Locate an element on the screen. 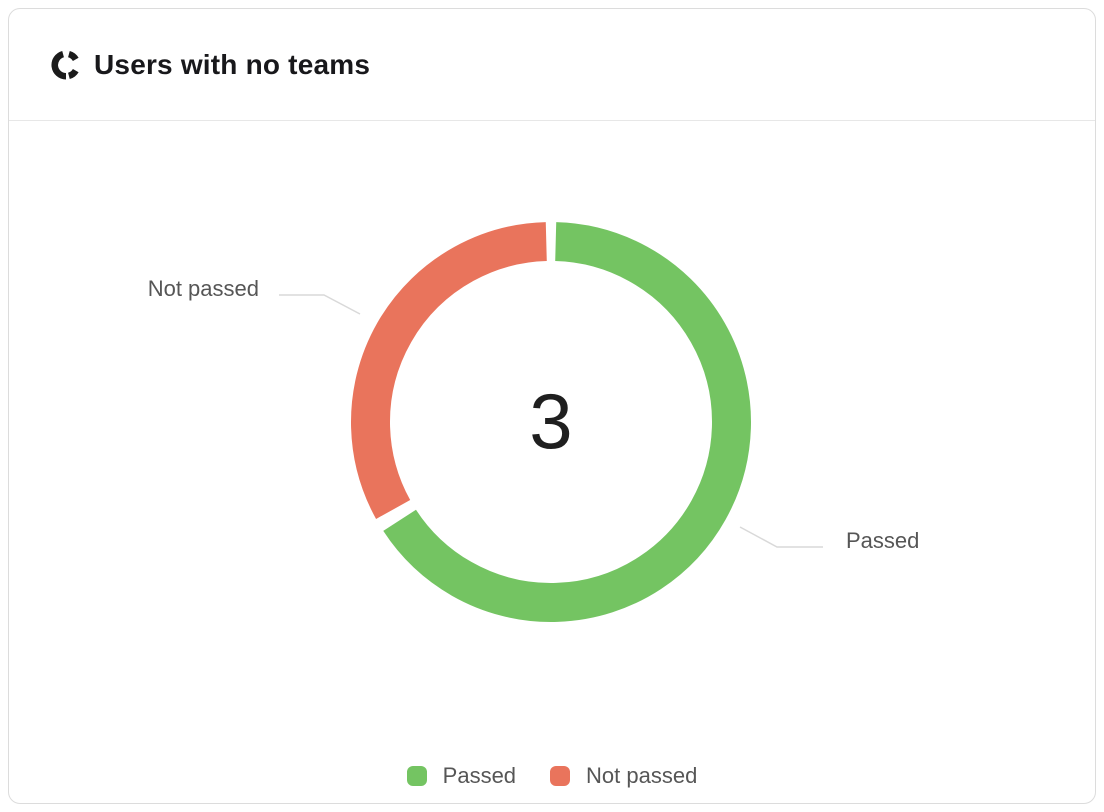 This screenshot has height=812, width=1104. legend-swatch-not-passed is located at coordinates (560, 776).